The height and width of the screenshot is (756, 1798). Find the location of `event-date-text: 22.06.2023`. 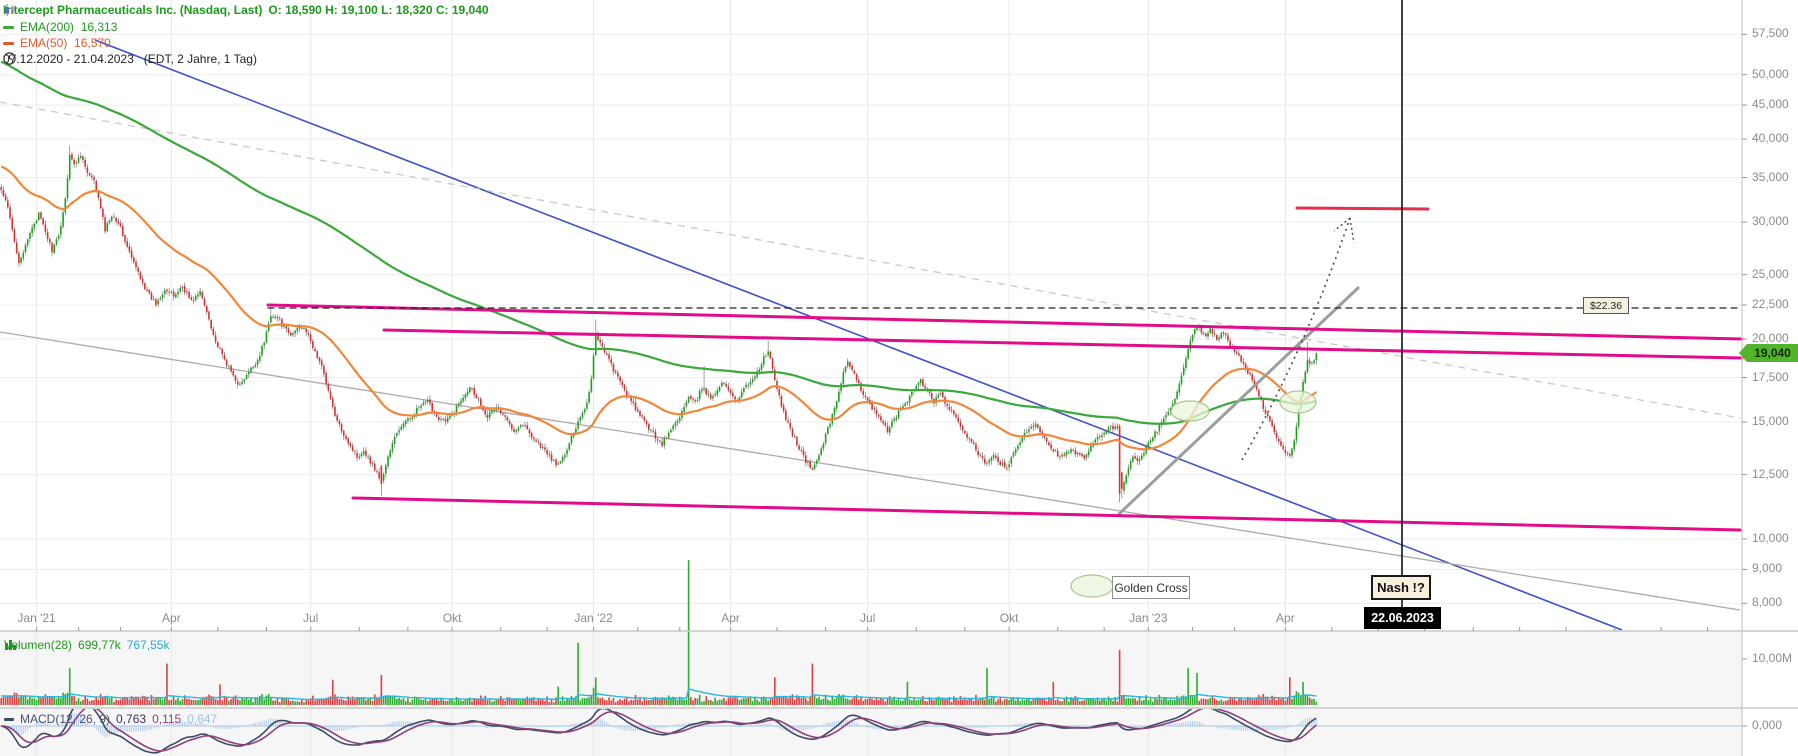

event-date-text: 22.06.2023 is located at coordinates (1402, 618).